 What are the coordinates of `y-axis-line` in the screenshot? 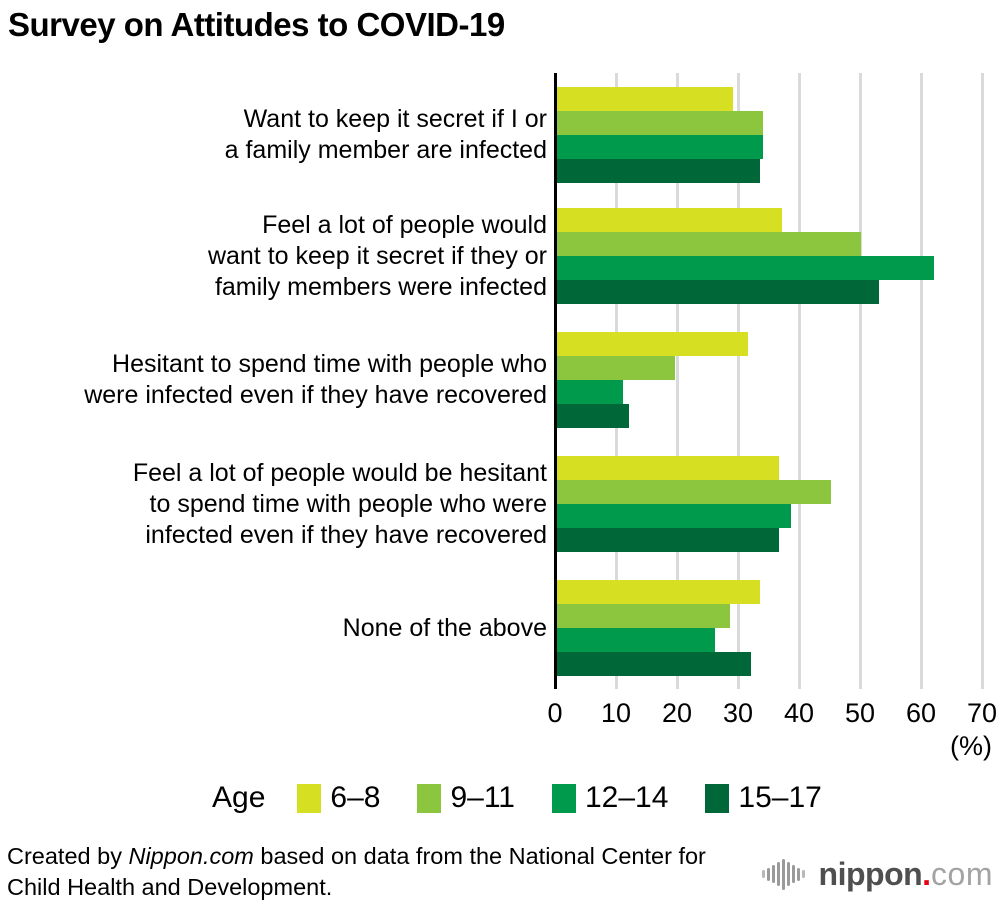 It's located at (555, 381).